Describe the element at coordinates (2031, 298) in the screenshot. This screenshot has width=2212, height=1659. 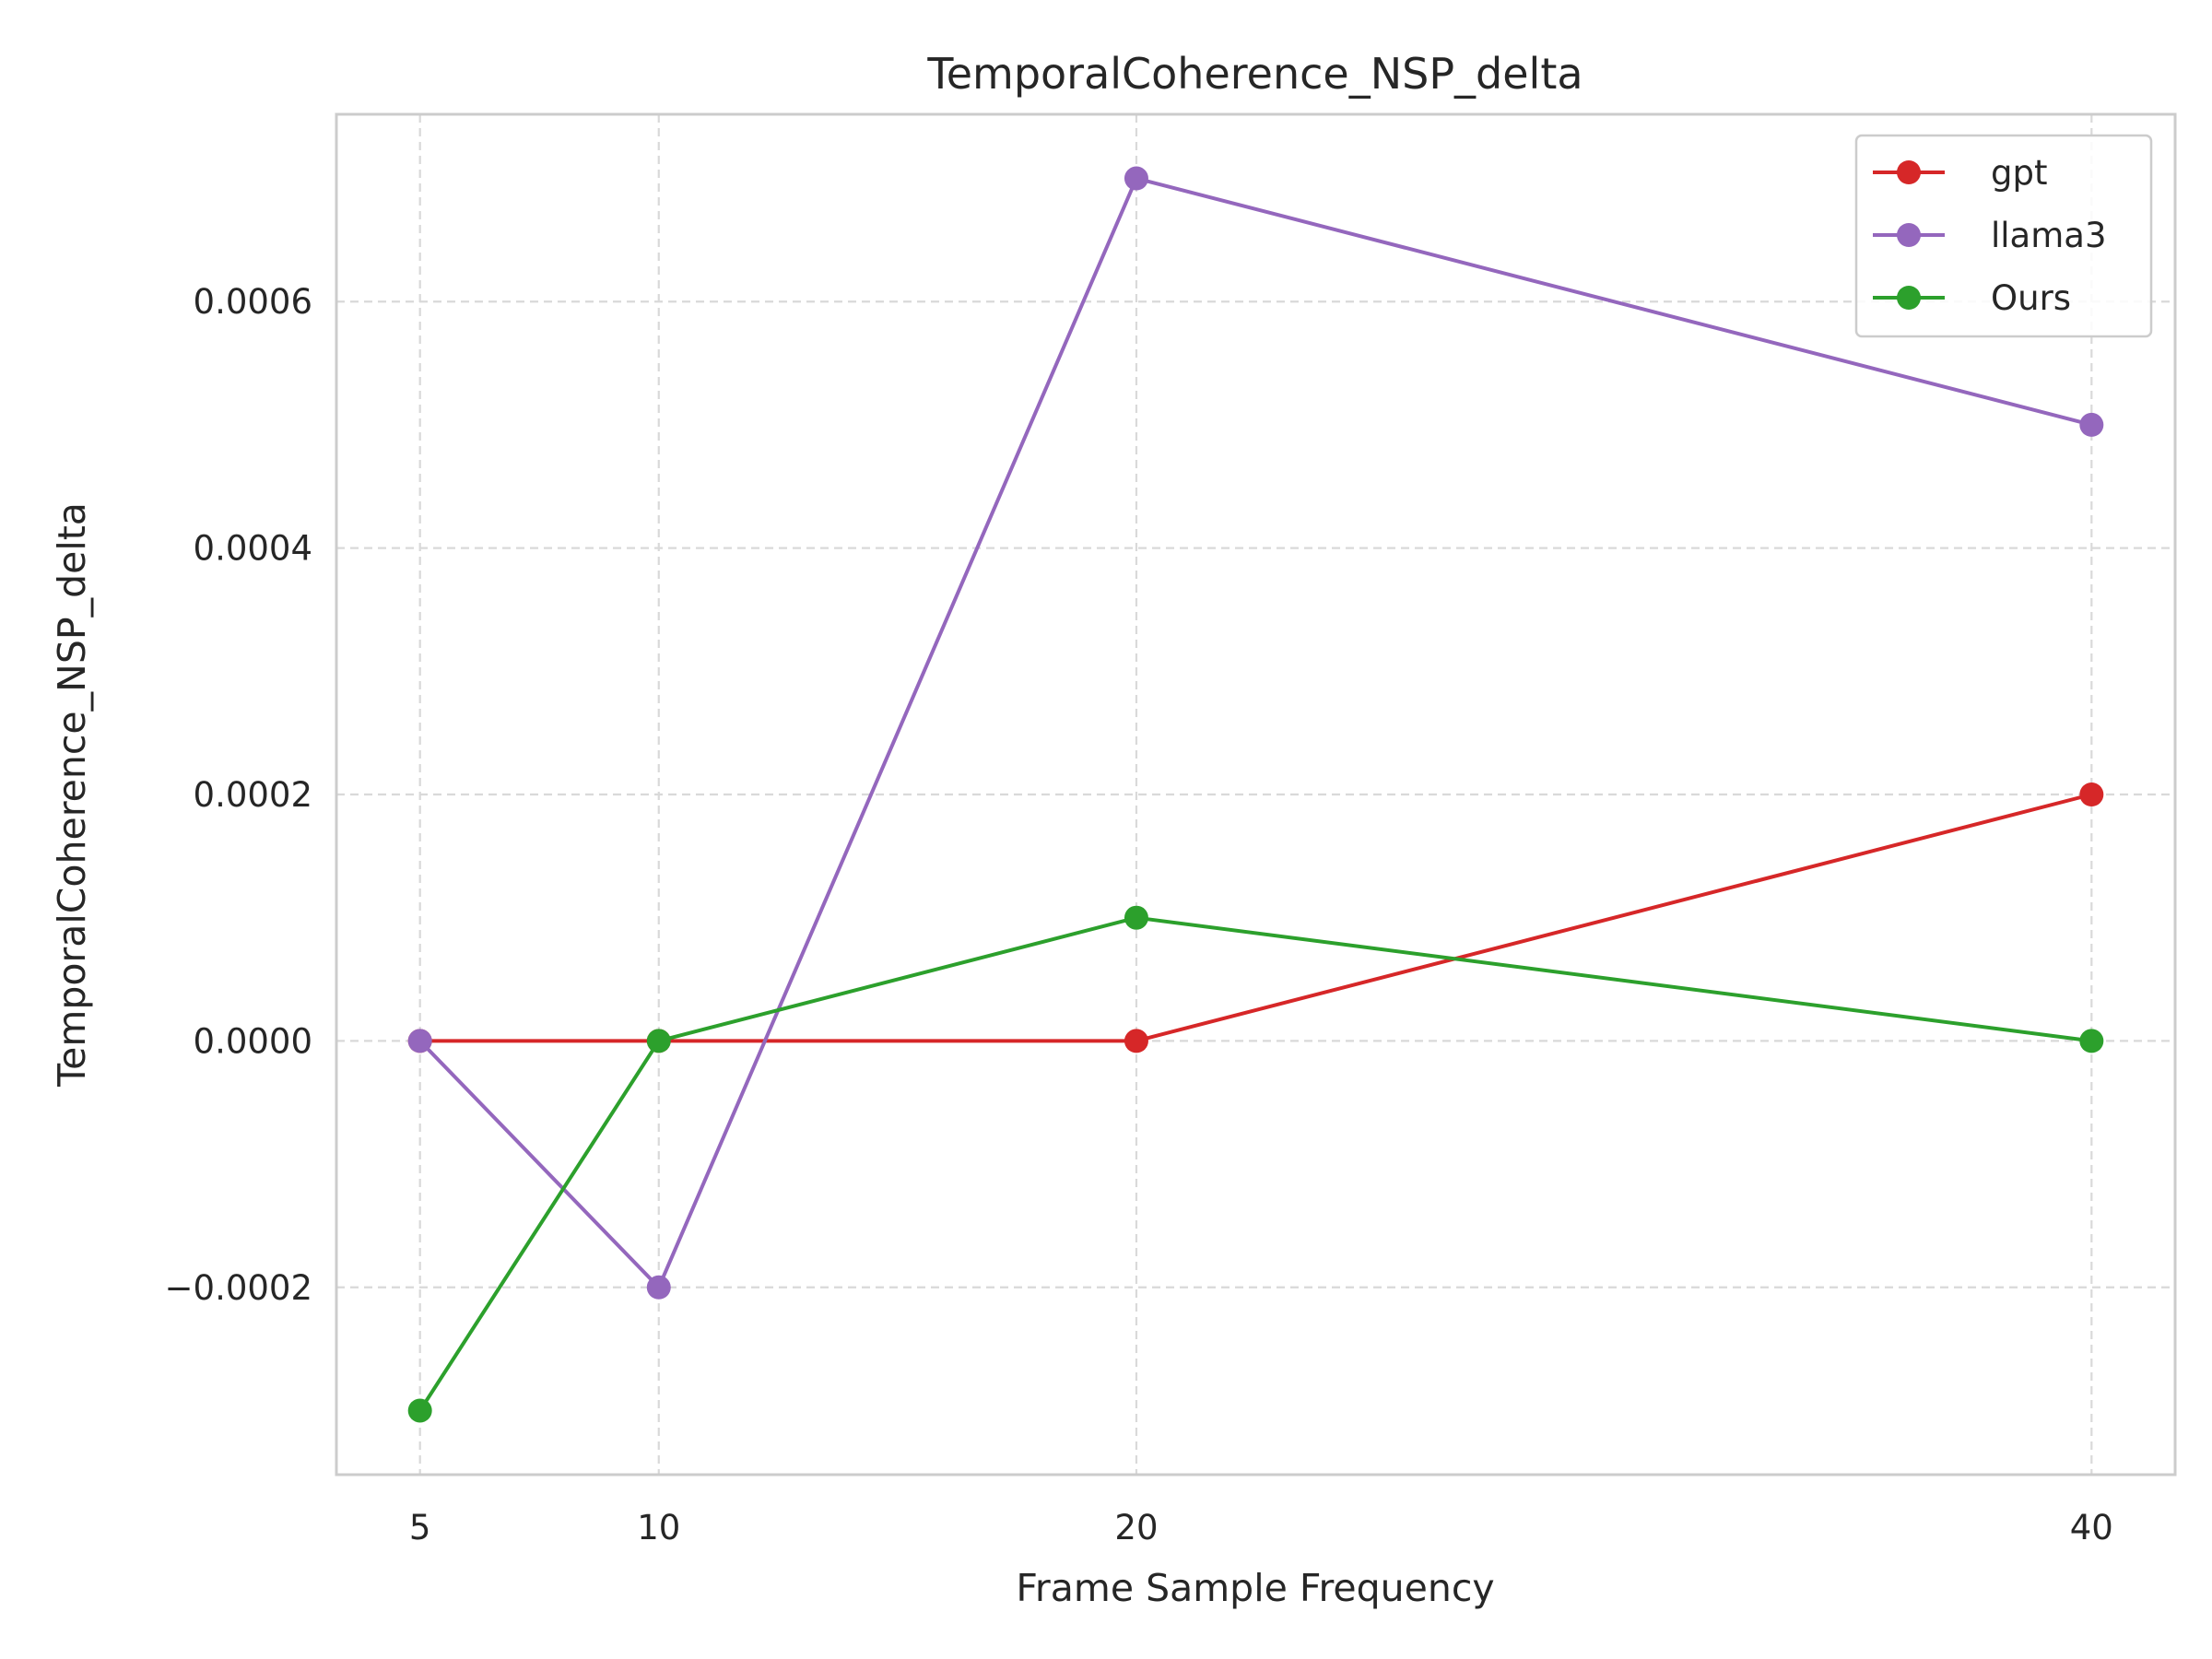
I see `legend-label-Ours: Ours` at that location.